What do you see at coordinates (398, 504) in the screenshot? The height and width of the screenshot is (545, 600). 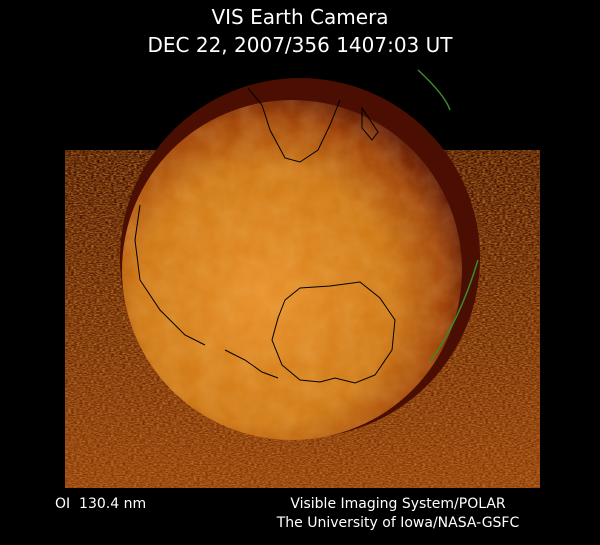 I see `credit-line: Visible Imaging System/POLAR` at bounding box center [398, 504].